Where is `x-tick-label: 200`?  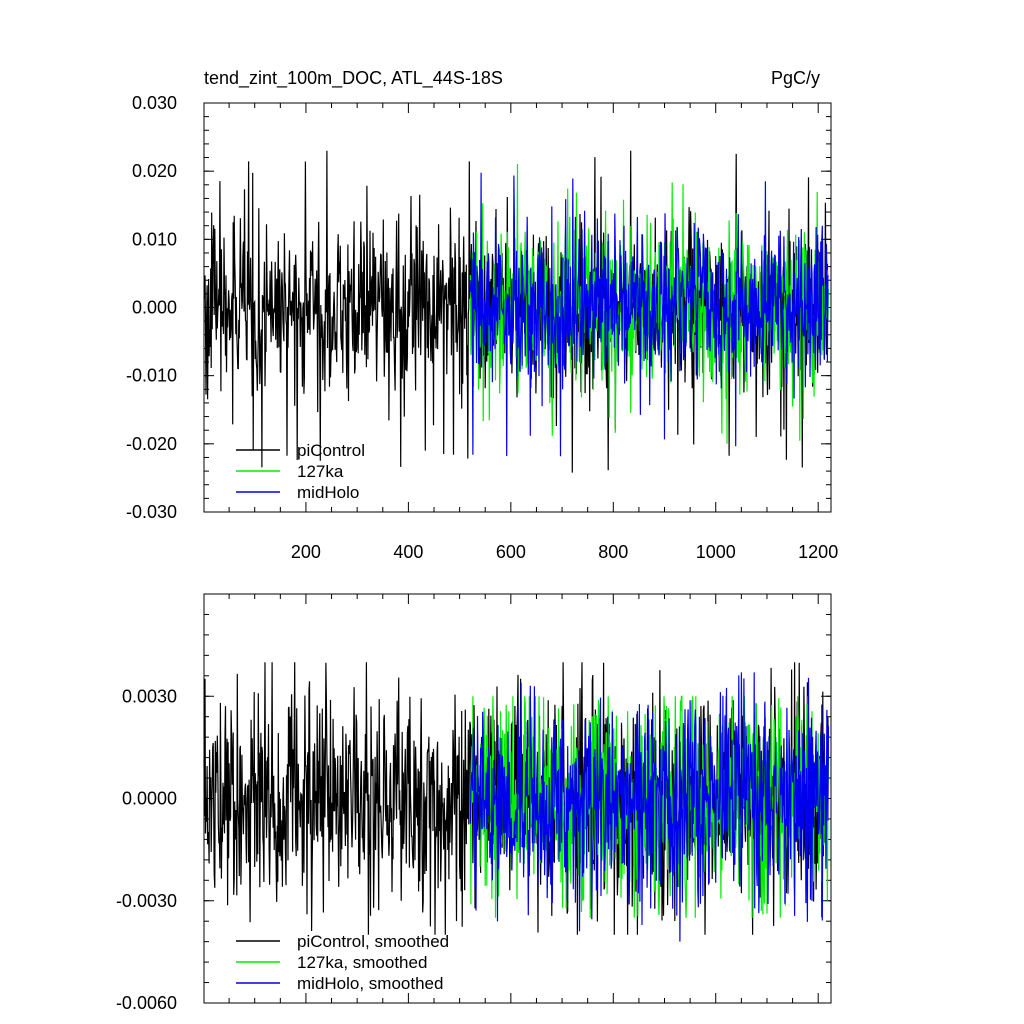 x-tick-label: 200 is located at coordinates (306, 552).